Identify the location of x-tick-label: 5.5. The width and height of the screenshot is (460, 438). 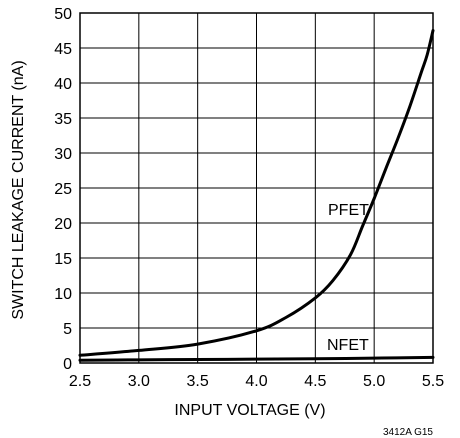
(433, 381).